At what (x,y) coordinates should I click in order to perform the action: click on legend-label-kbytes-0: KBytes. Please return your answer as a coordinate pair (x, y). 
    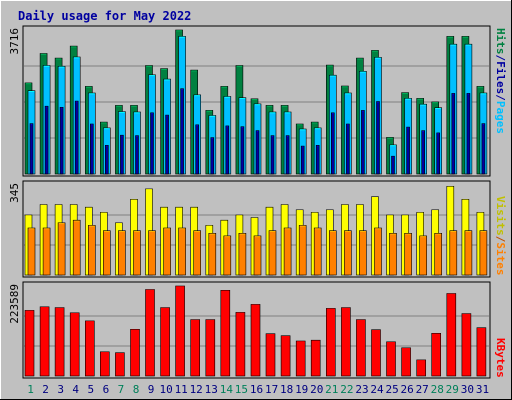
    Looking at the image, I should click on (500, 358).